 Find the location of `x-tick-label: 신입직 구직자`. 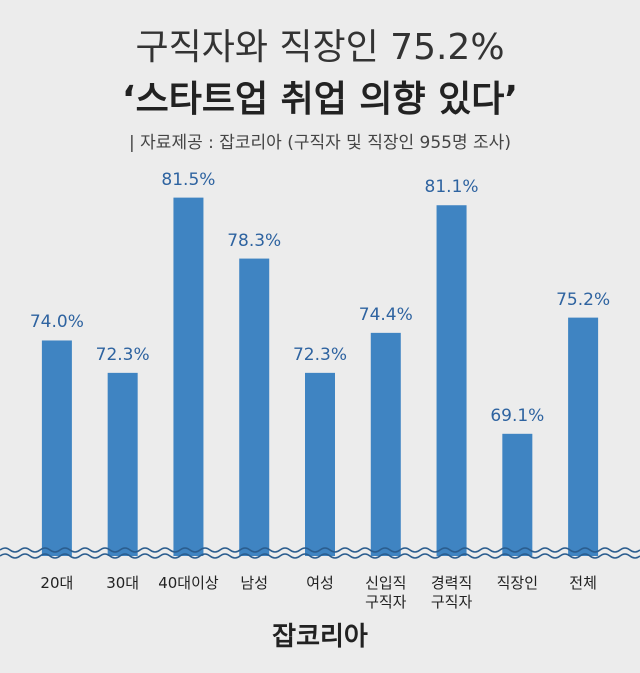

x-tick-label: 신입직 구직자 is located at coordinates (386, 592).